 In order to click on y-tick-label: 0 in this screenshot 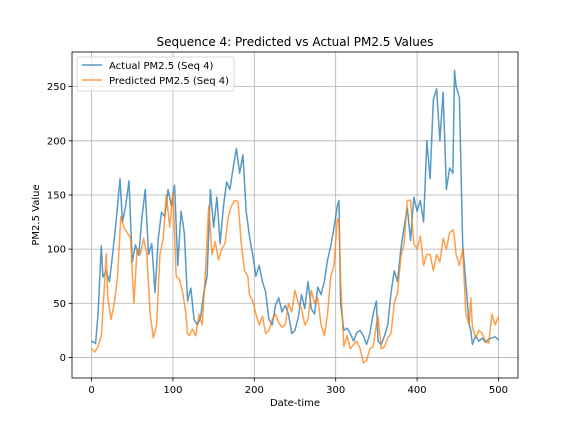, I will do `click(63, 358)`.